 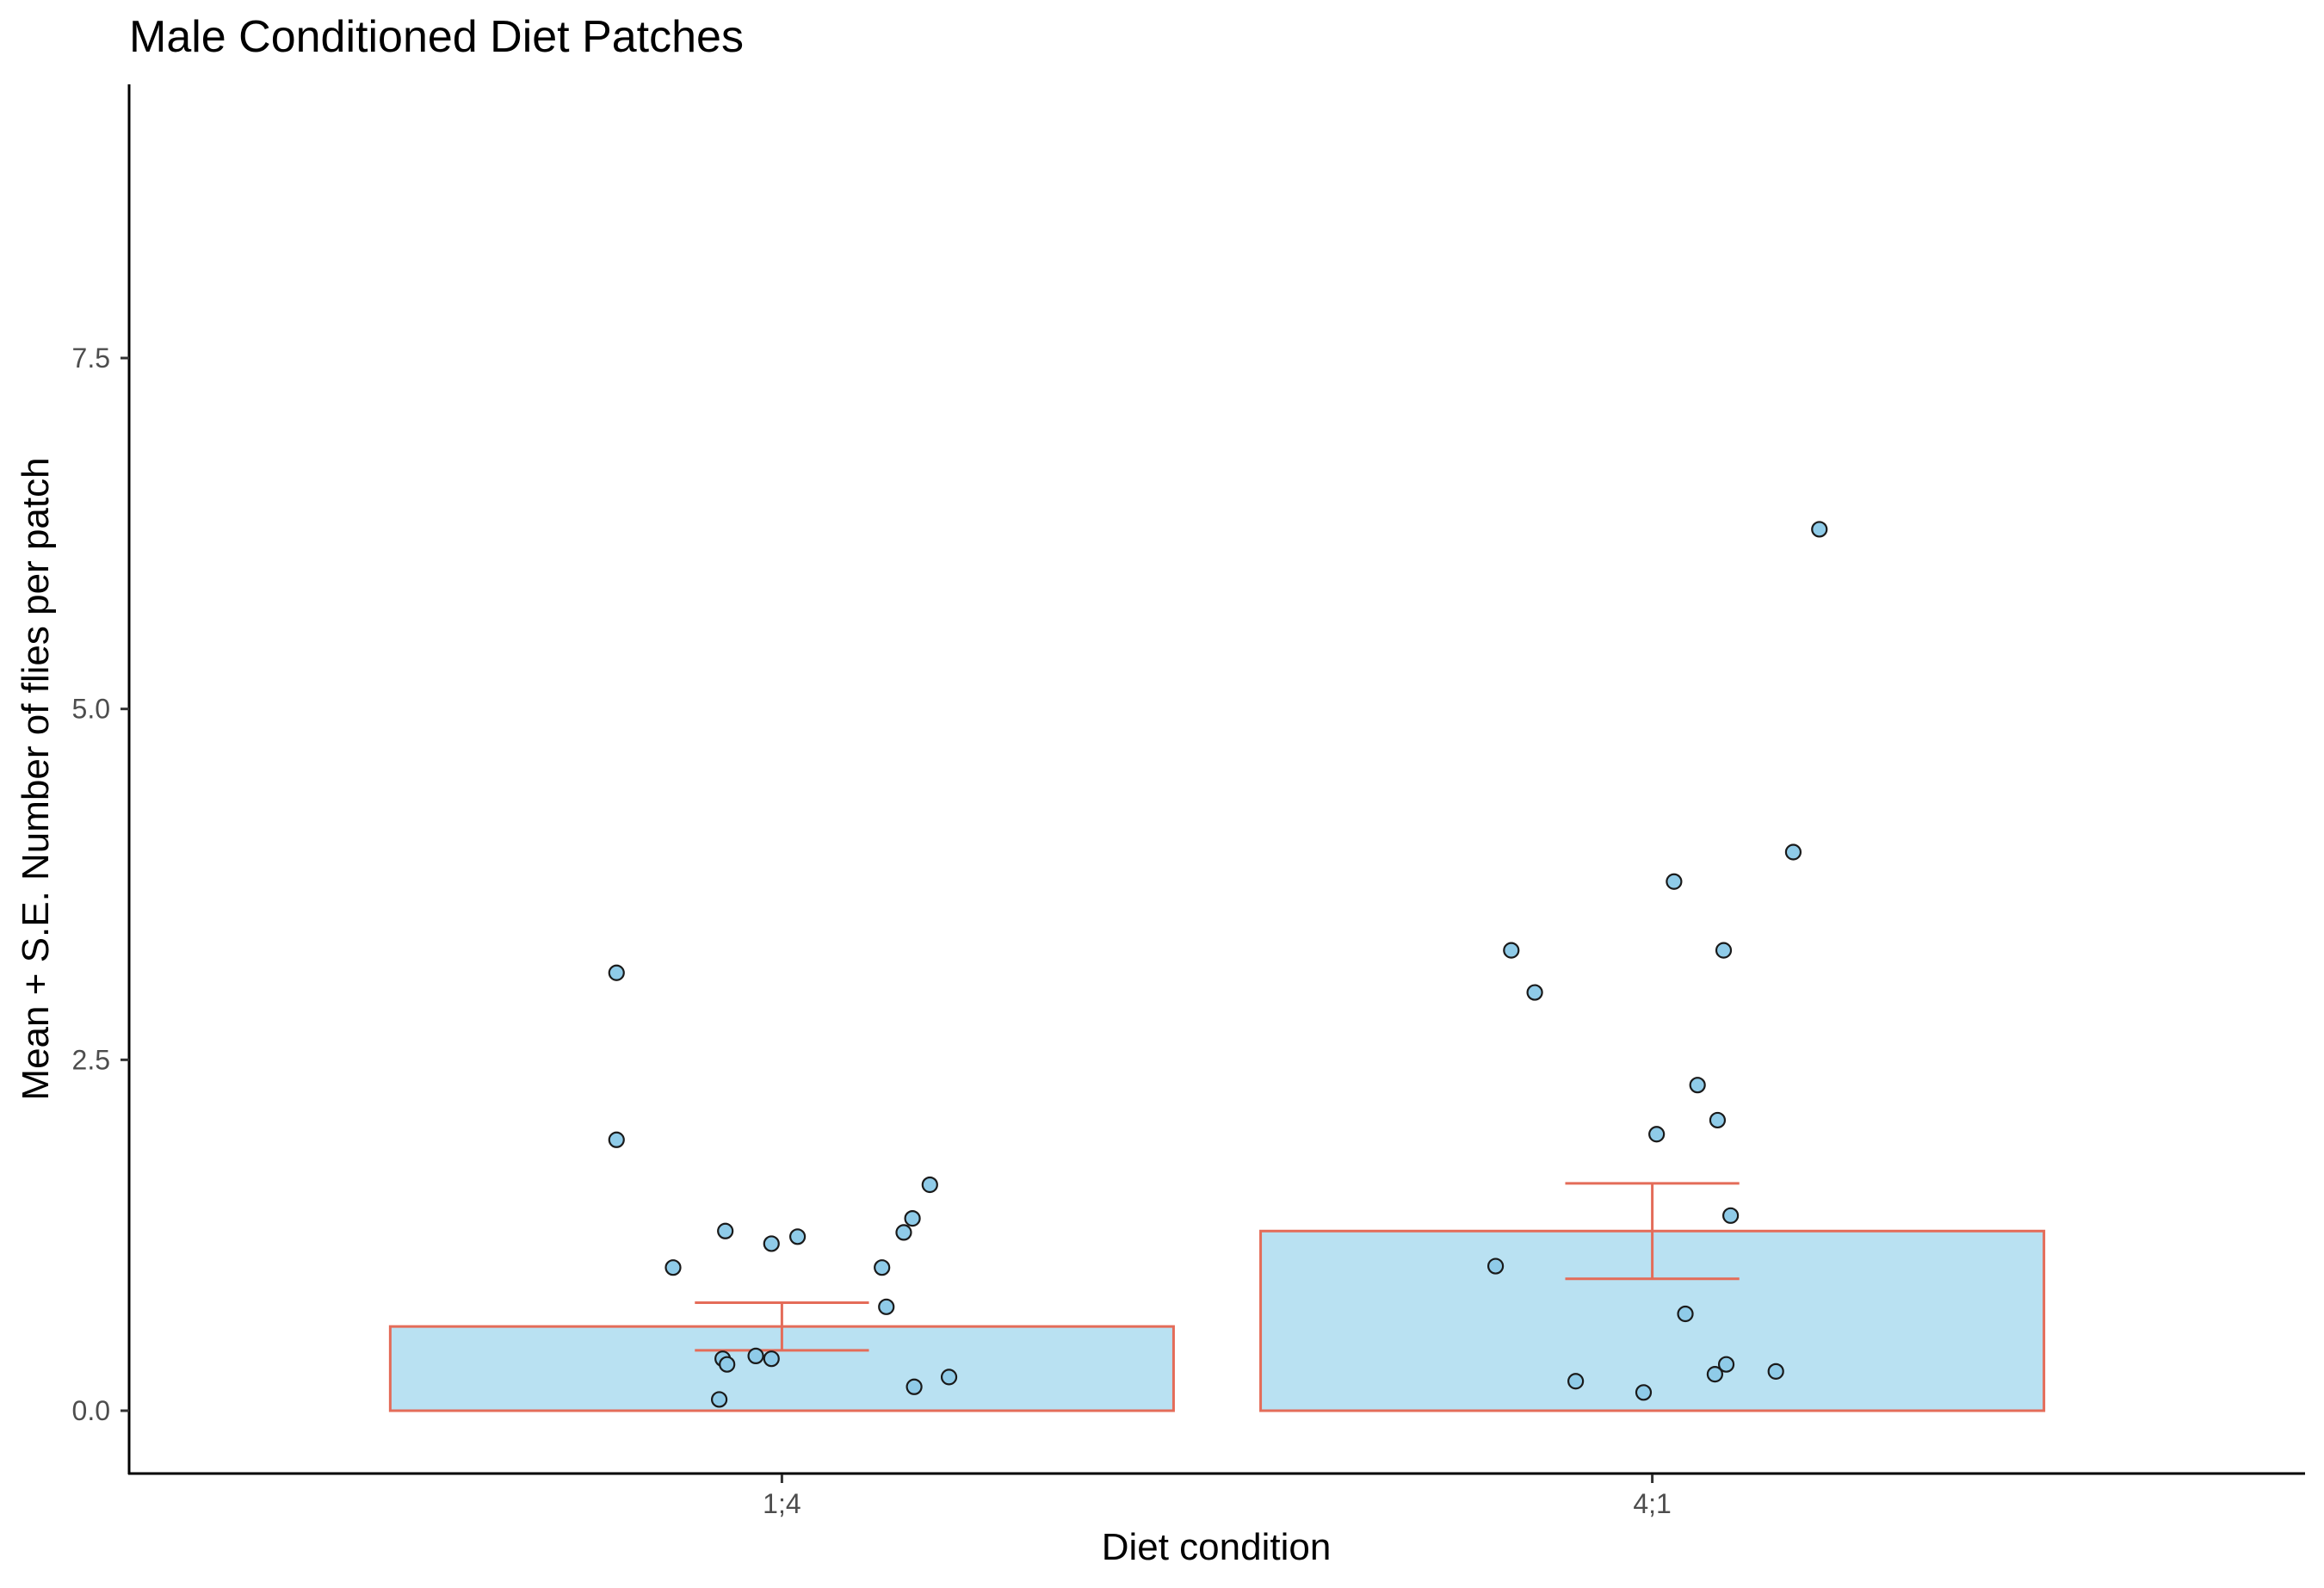 I want to click on y-tick-label: 2.5, so click(x=91, y=1059).